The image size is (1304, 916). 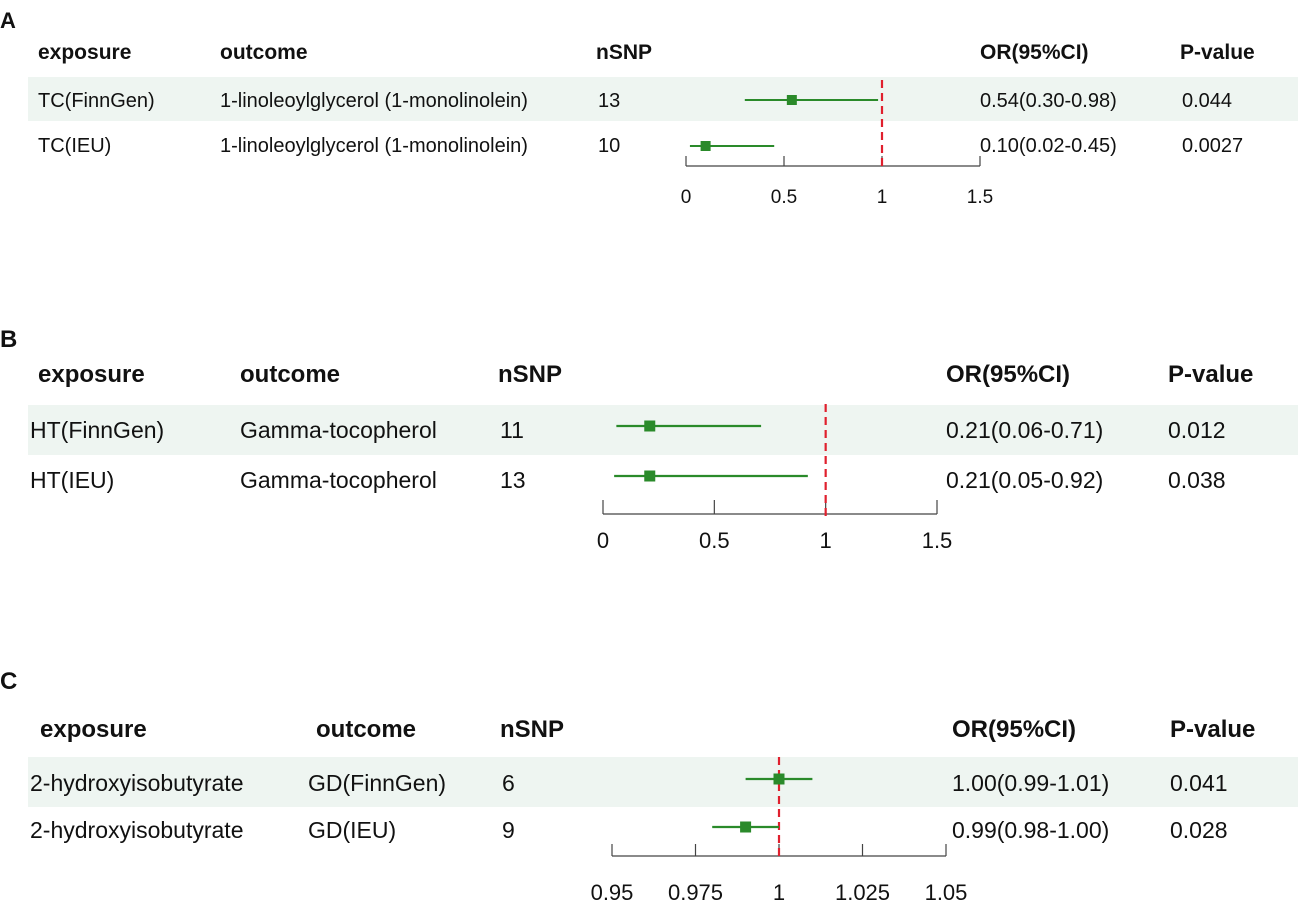 I want to click on row-nsnp: 10, so click(x=609, y=146).